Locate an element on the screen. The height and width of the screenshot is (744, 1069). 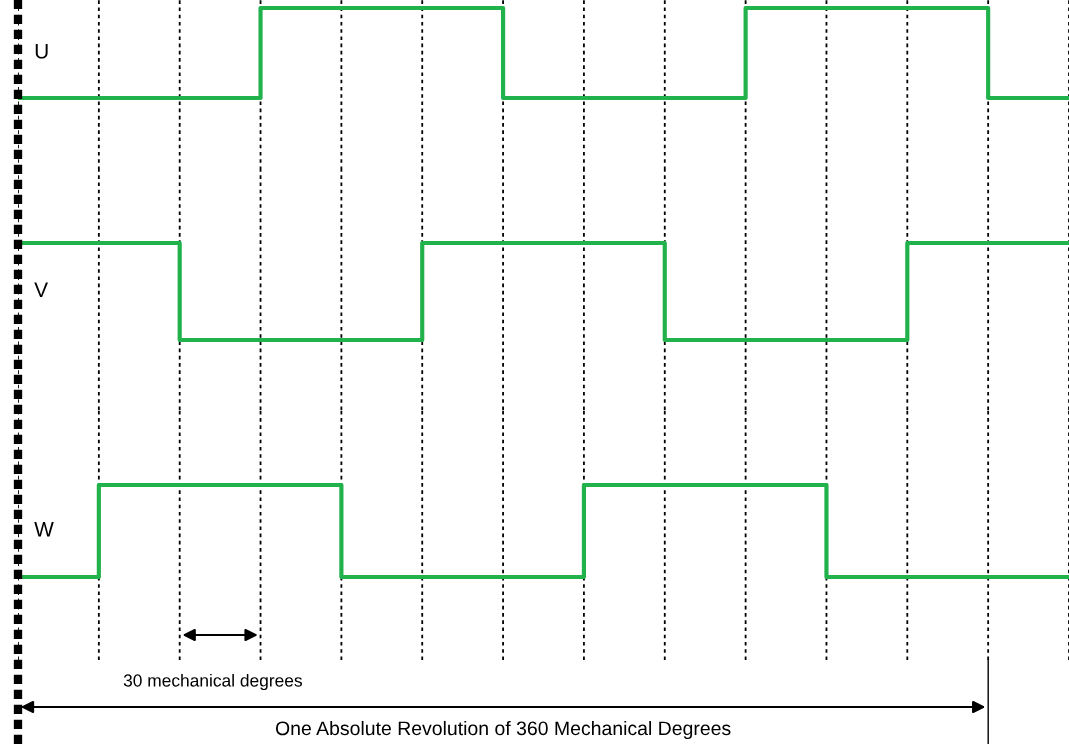
text: One Absolute Revolution of 360 Mechanical Degrees is located at coordinates (503, 730).